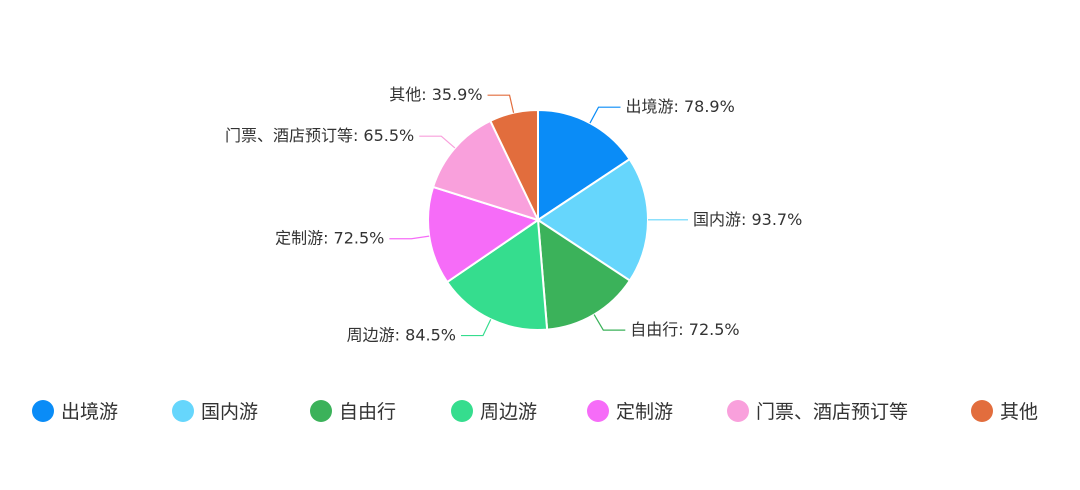 This screenshot has height=490, width=1080. I want to click on legend-label-3: 周边游, so click(508, 412).